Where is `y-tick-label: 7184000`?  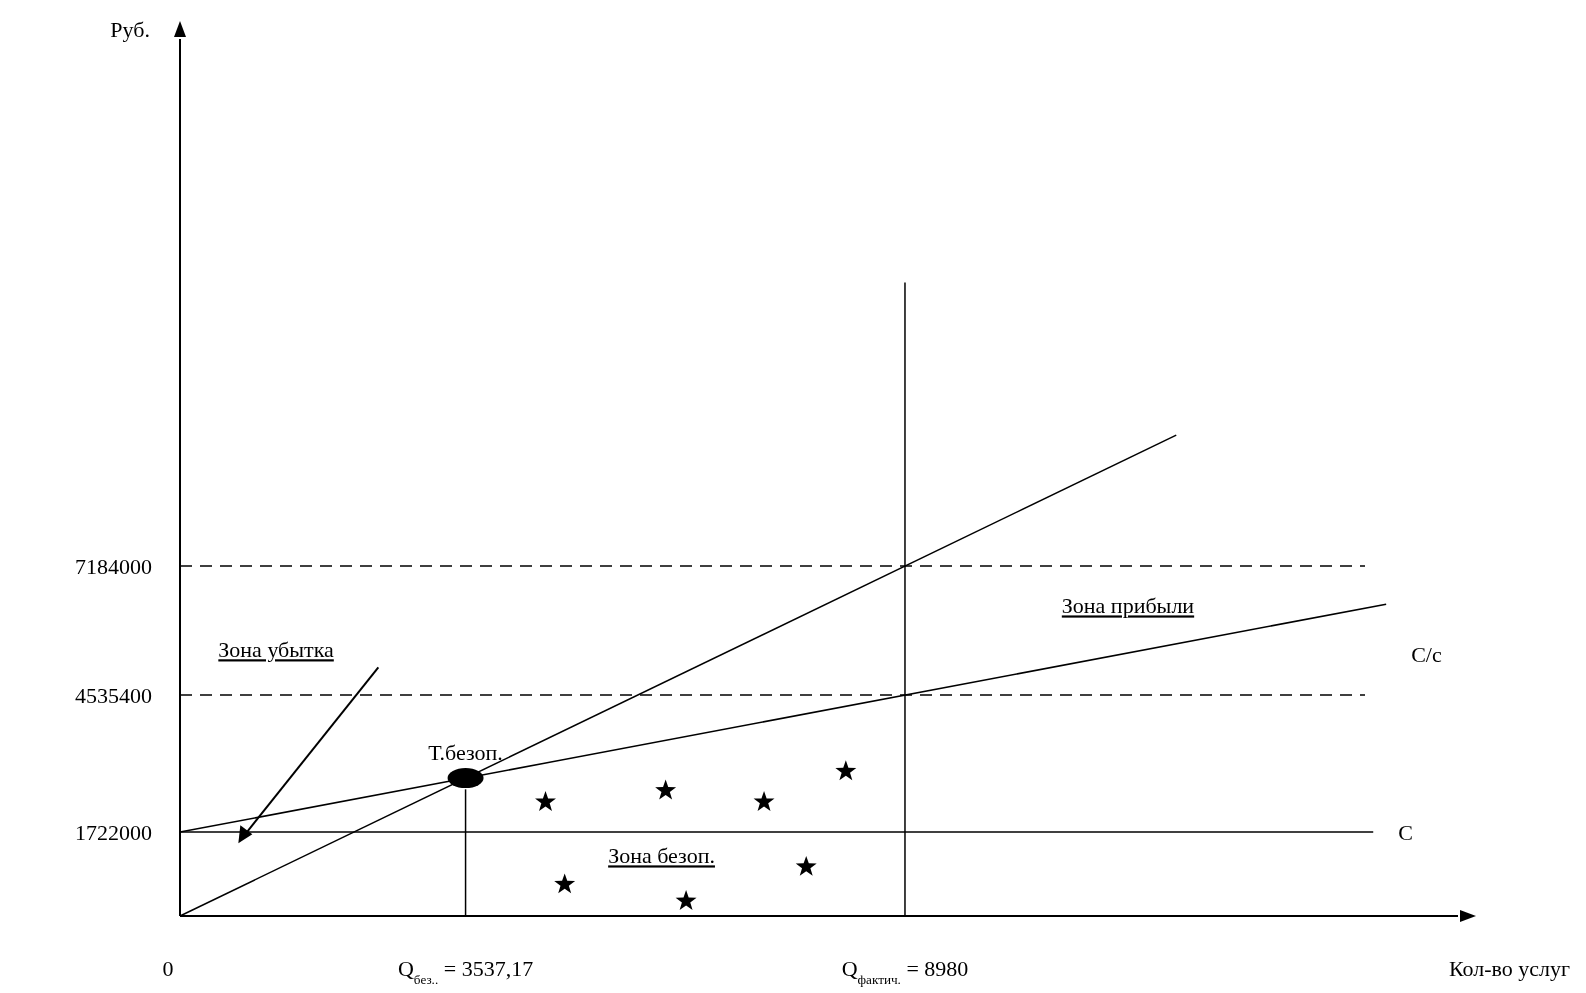
y-tick-label: 7184000 is located at coordinates (113, 566).